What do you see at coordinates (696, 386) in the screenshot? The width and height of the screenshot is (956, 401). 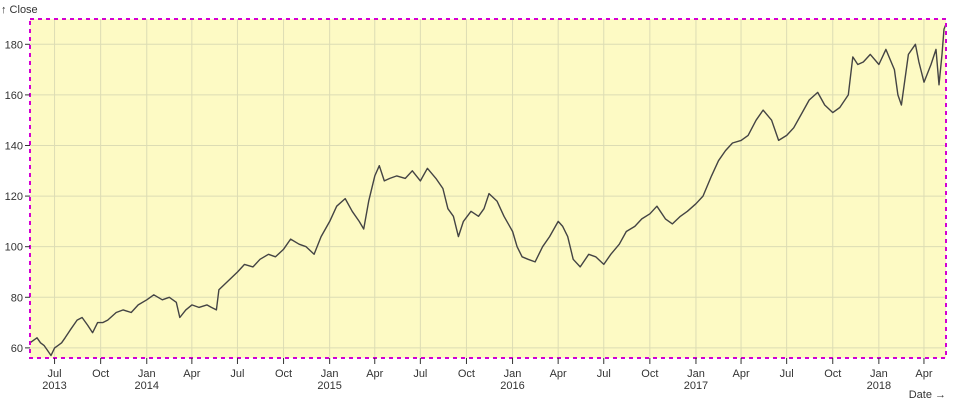 I see `x-tick-year-label: 2017` at bounding box center [696, 386].